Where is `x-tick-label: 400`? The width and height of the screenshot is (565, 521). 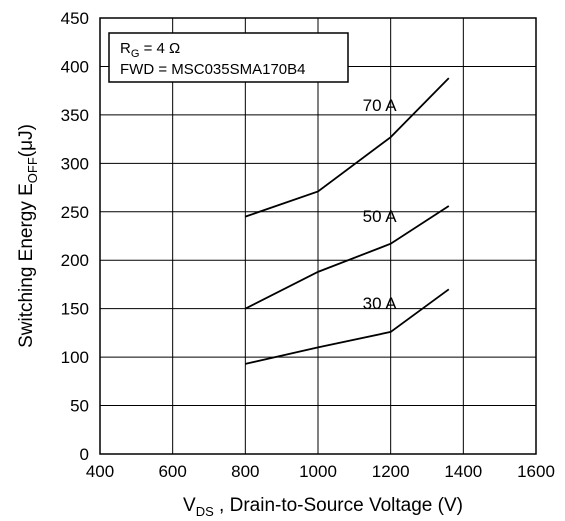
x-tick-label: 400 is located at coordinates (100, 471).